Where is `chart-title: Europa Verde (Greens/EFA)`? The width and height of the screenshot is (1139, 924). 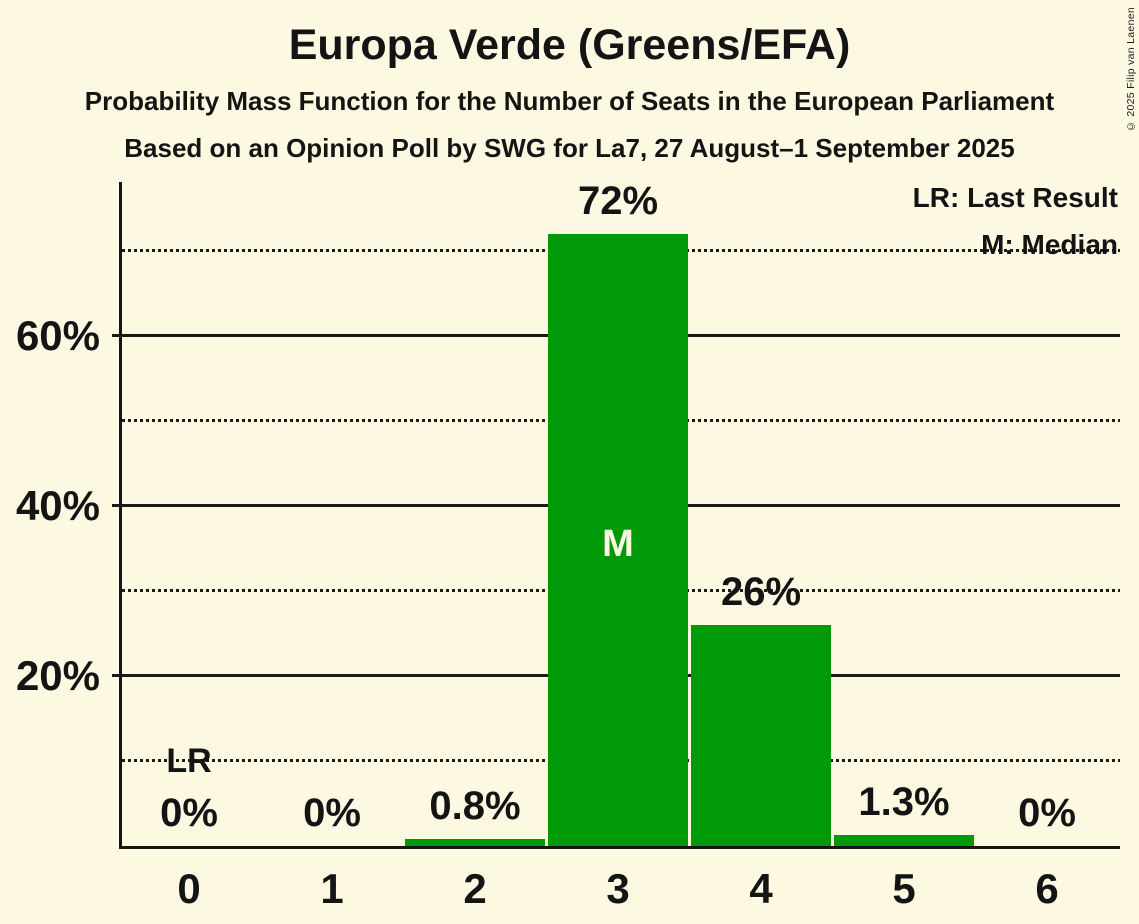
chart-title: Europa Verde (Greens/EFA) is located at coordinates (569, 45).